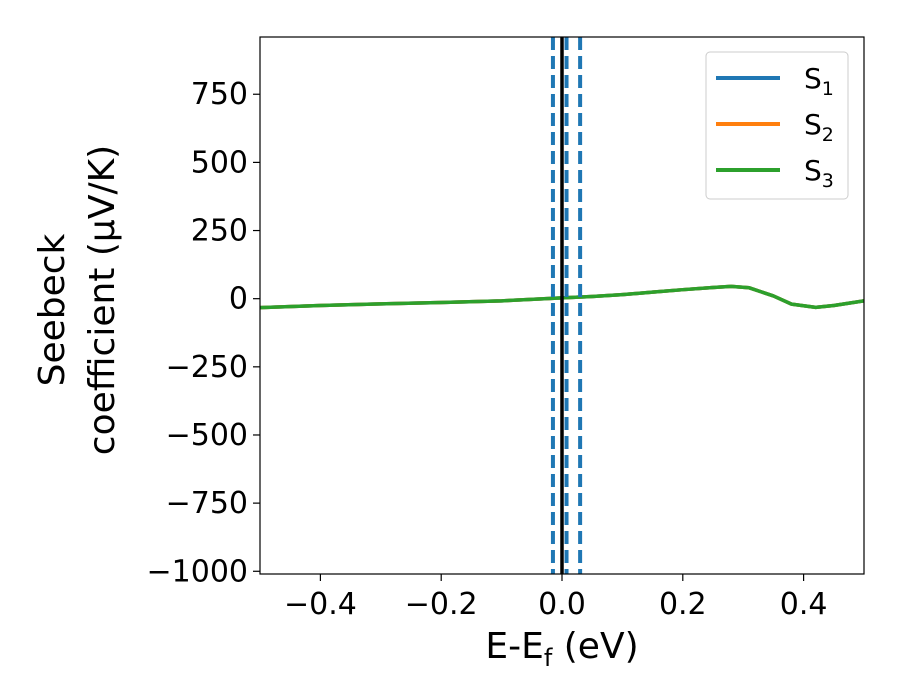 This screenshot has width=900, height=700. I want to click on x-axis-title: E-Ef (eV), so click(561, 649).